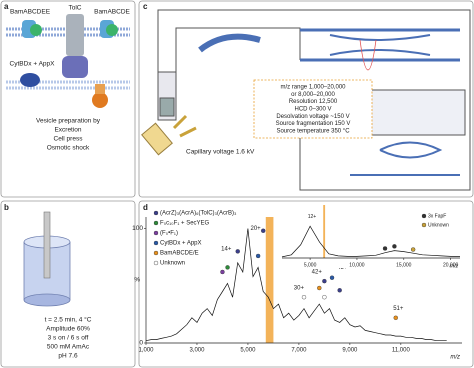  What do you see at coordinates (404, 265) in the screenshot?
I see `x-tick-label: 15,000` at bounding box center [404, 265].